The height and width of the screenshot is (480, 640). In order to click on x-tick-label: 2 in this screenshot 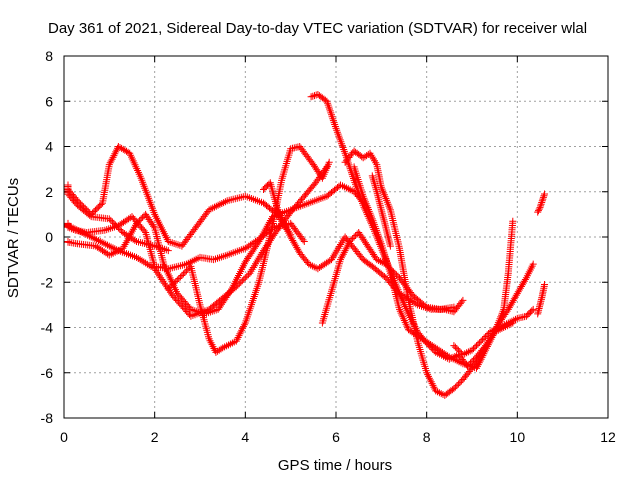, I will do `click(155, 437)`.